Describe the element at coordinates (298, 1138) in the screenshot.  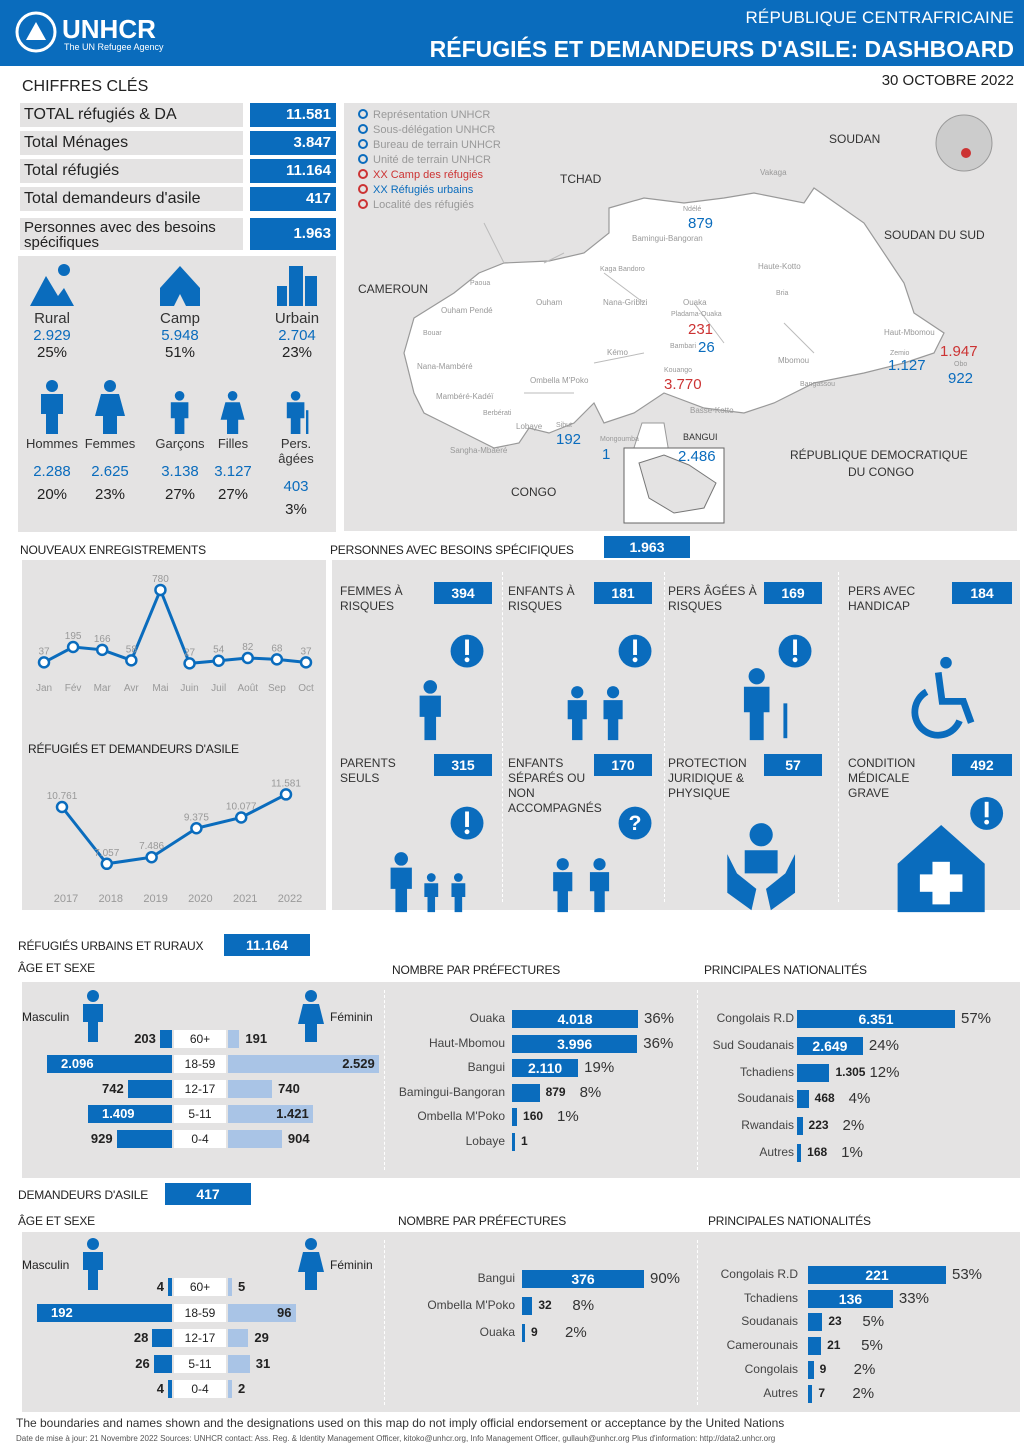
I see `pyramid-female-value: 904` at that location.